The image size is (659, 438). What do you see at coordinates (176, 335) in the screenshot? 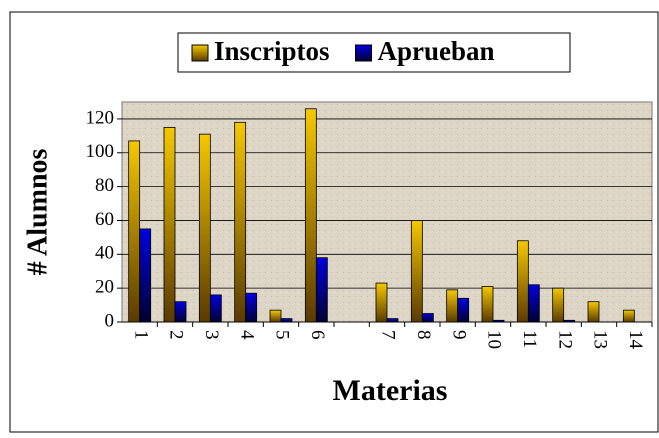
I see `x-tick-label: 2` at bounding box center [176, 335].